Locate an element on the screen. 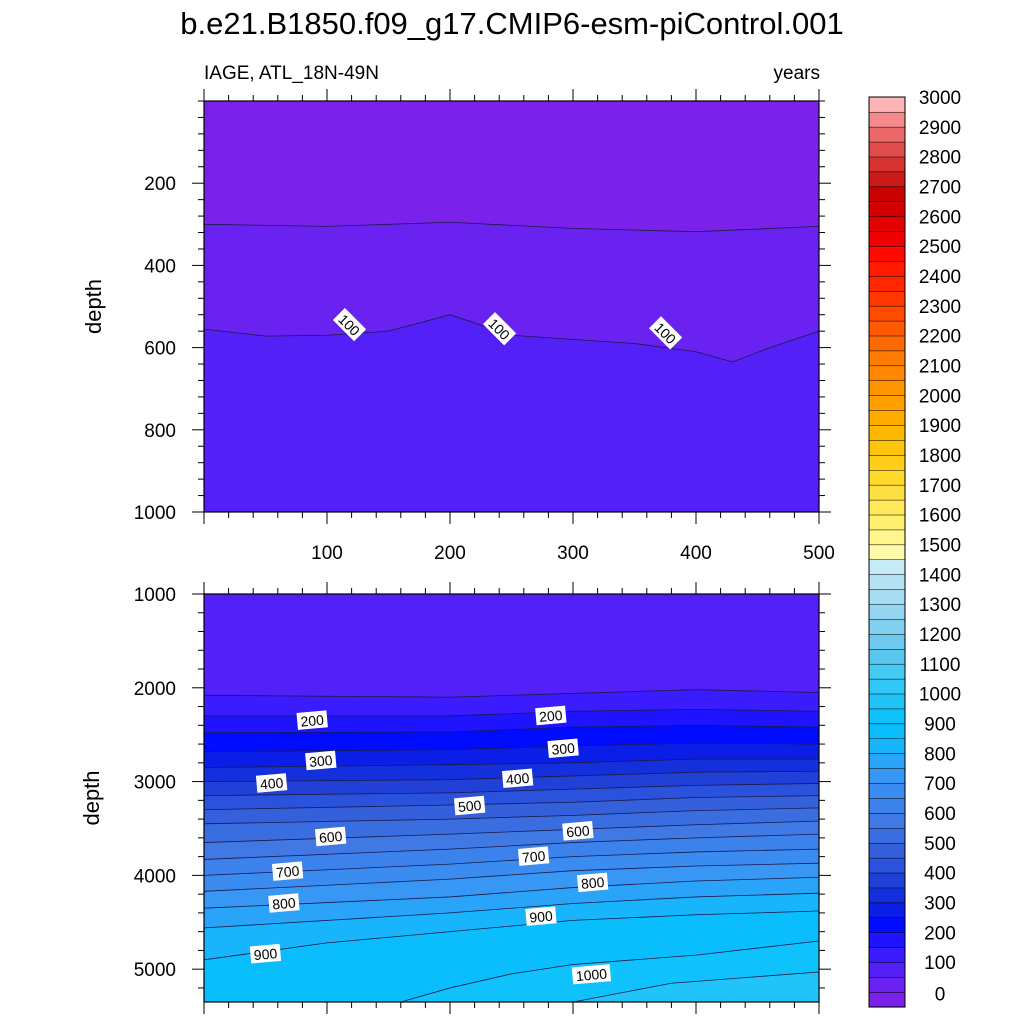 Image resolution: width=1024 pixels, height=1024 pixels. x-tick-label: 400 is located at coordinates (696, 553).